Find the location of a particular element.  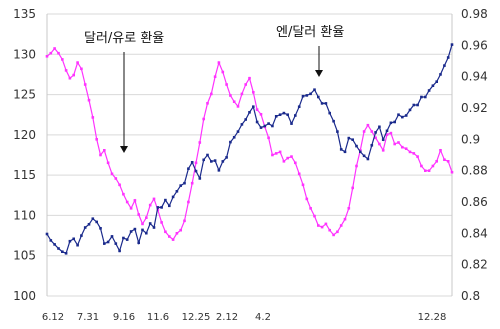

x-tick-label: 9.16 is located at coordinates (124, 317).